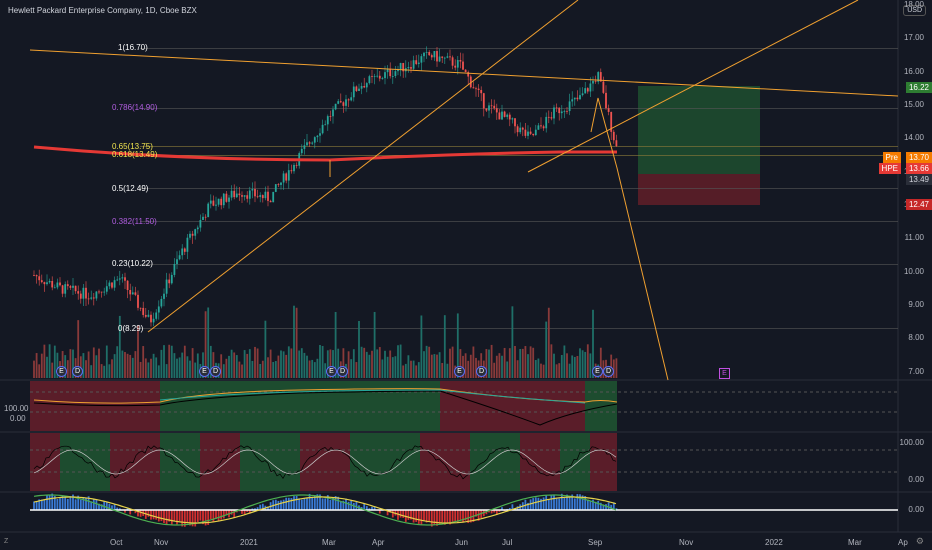  What do you see at coordinates (699, 189) in the screenshot?
I see `stop-zone` at bounding box center [699, 189].